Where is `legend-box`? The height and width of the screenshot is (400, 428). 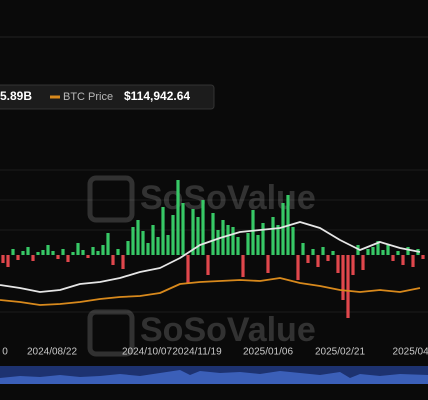
legend-box is located at coordinates (107, 97).